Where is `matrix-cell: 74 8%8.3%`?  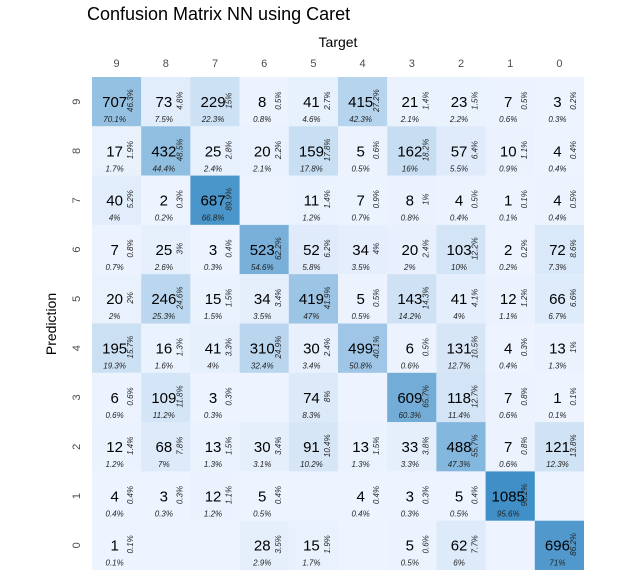 matrix-cell: 74 8%8.3% is located at coordinates (313, 397).